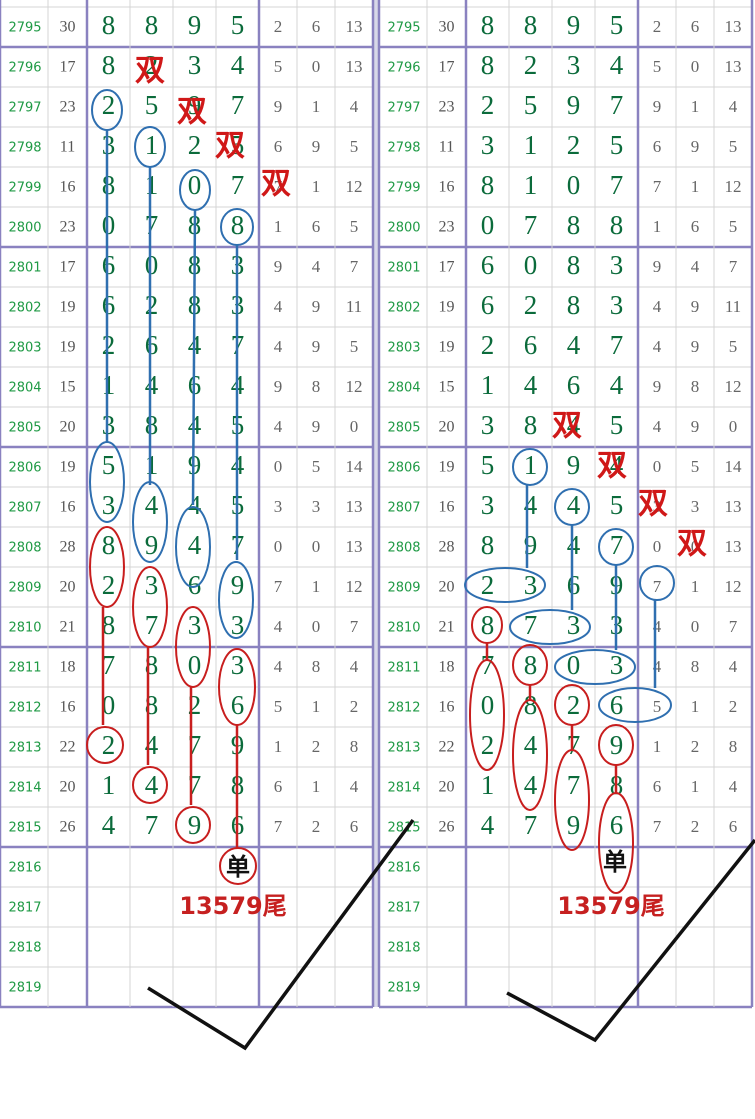  Describe the element at coordinates (24, 788) in the screenshot. I see `cell: 2814` at that location.